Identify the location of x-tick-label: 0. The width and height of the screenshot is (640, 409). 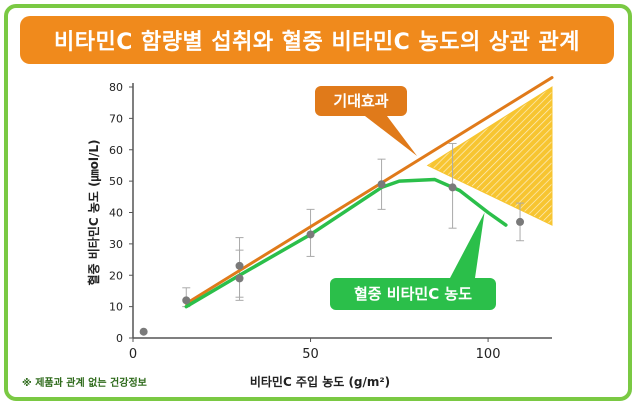
(133, 354).